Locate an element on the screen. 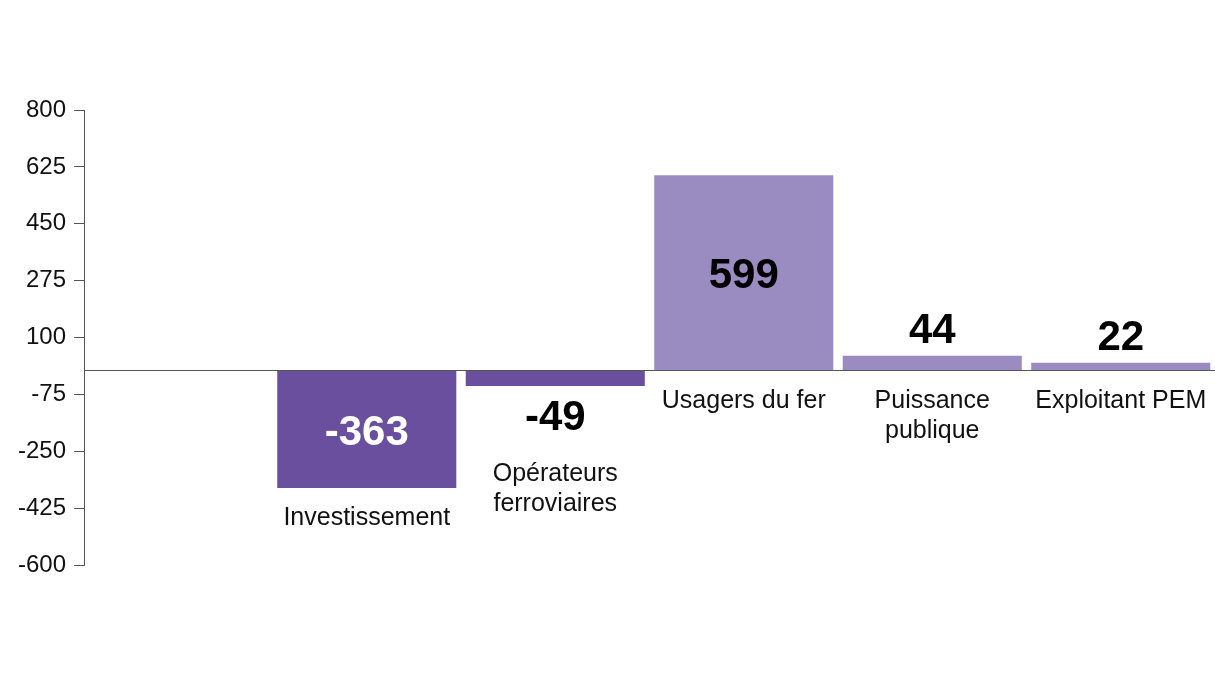 This screenshot has height=699, width=1215. data-label: 599 is located at coordinates (743, 274).